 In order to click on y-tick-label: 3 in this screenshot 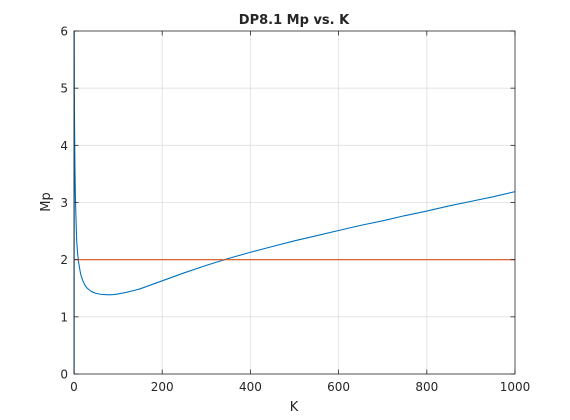, I will do `click(64, 203)`.